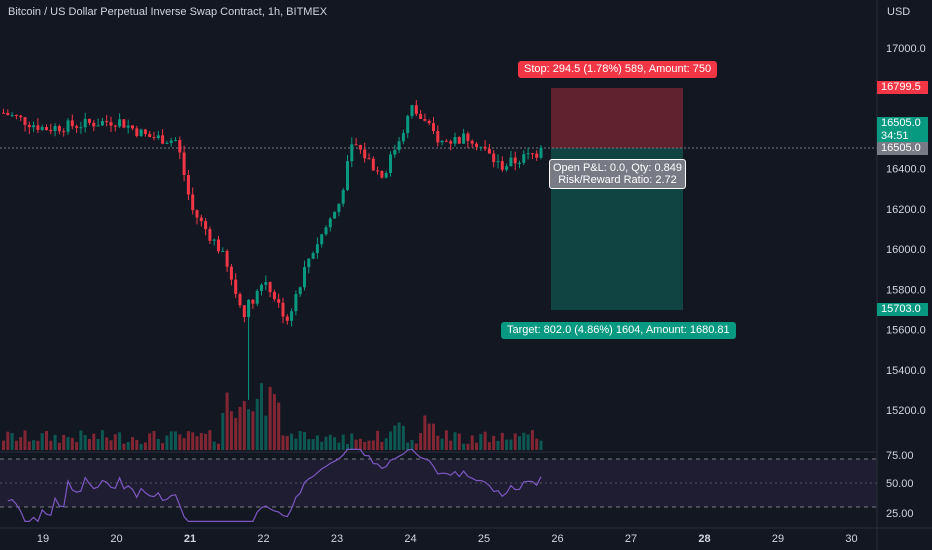 This screenshot has height=550, width=932. Describe the element at coordinates (618, 69) in the screenshot. I see `stop-label: Stop: 294.5 (1.78%) 589, Amount: 750` at that location.